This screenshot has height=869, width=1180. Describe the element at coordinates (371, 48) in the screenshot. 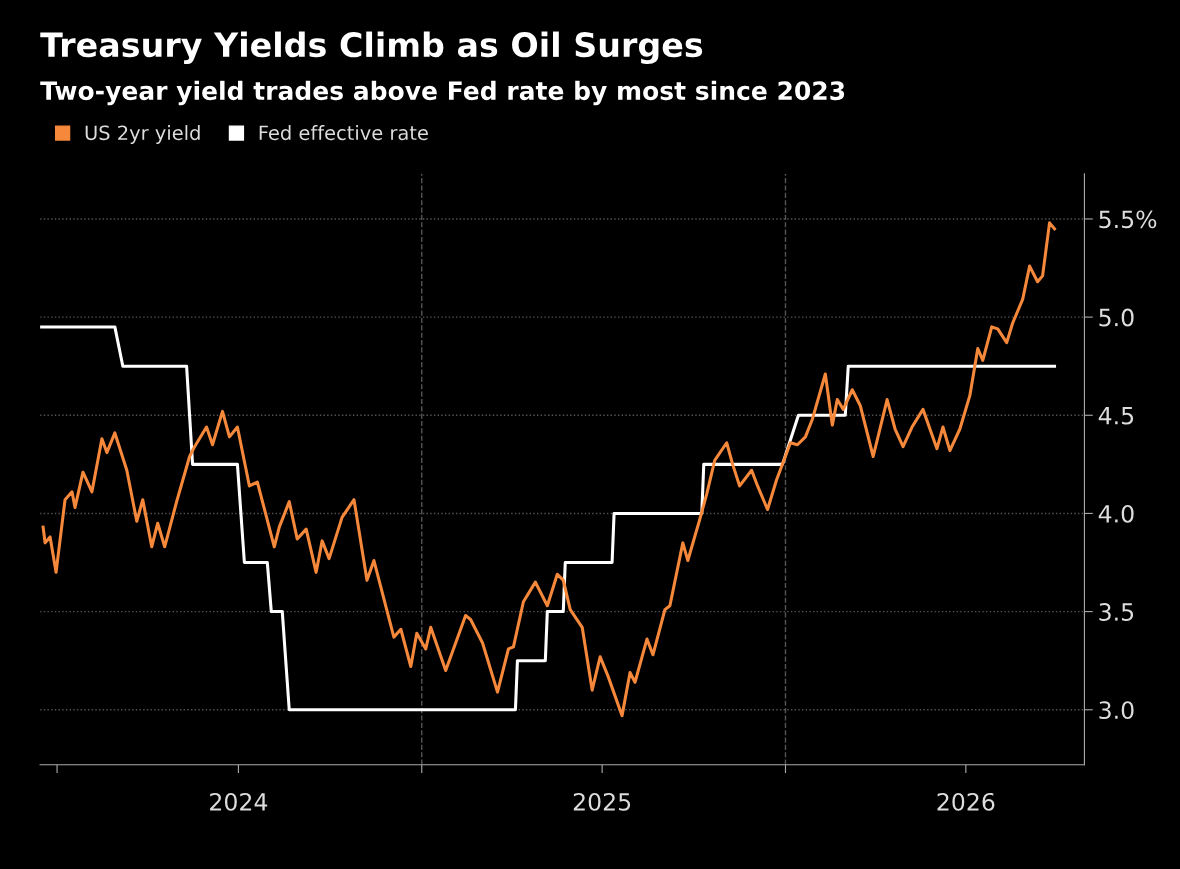

I see `chart-title: Treasury Yields Climb as Oil Surges` at that location.